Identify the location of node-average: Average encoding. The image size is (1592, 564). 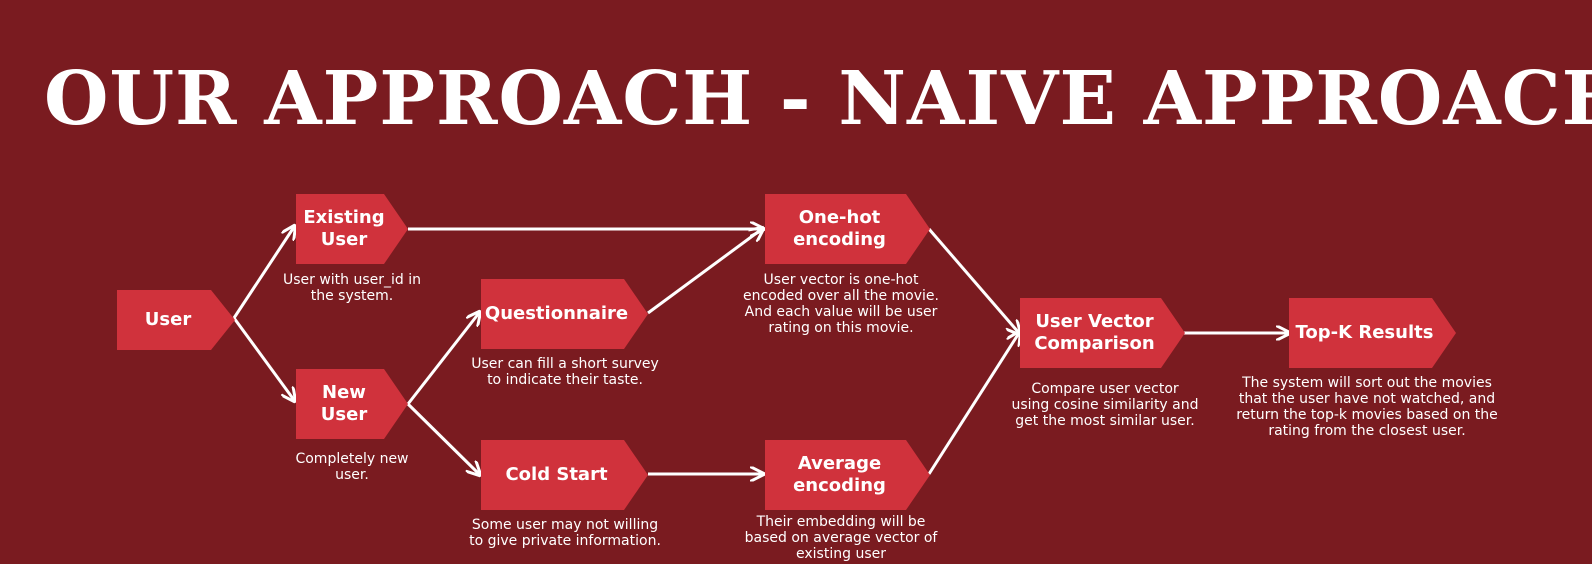
(847, 475).